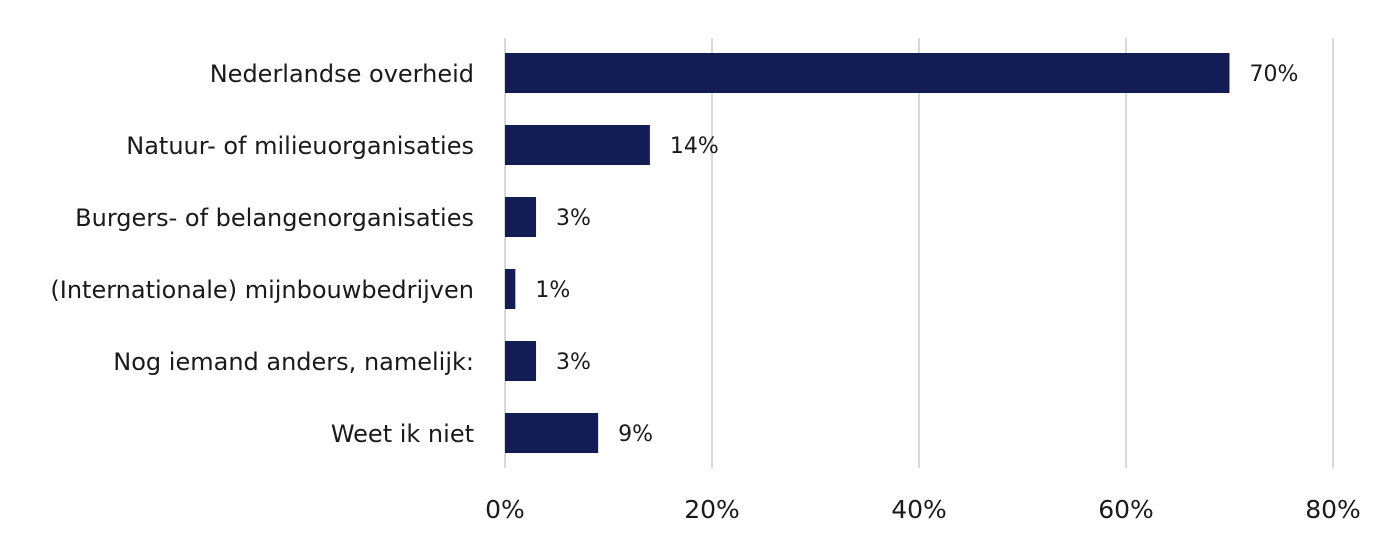 Image resolution: width=1400 pixels, height=546 pixels. What do you see at coordinates (262, 290) in the screenshot?
I see `category-label: (Internationale) mijnbouwbedrijven` at bounding box center [262, 290].